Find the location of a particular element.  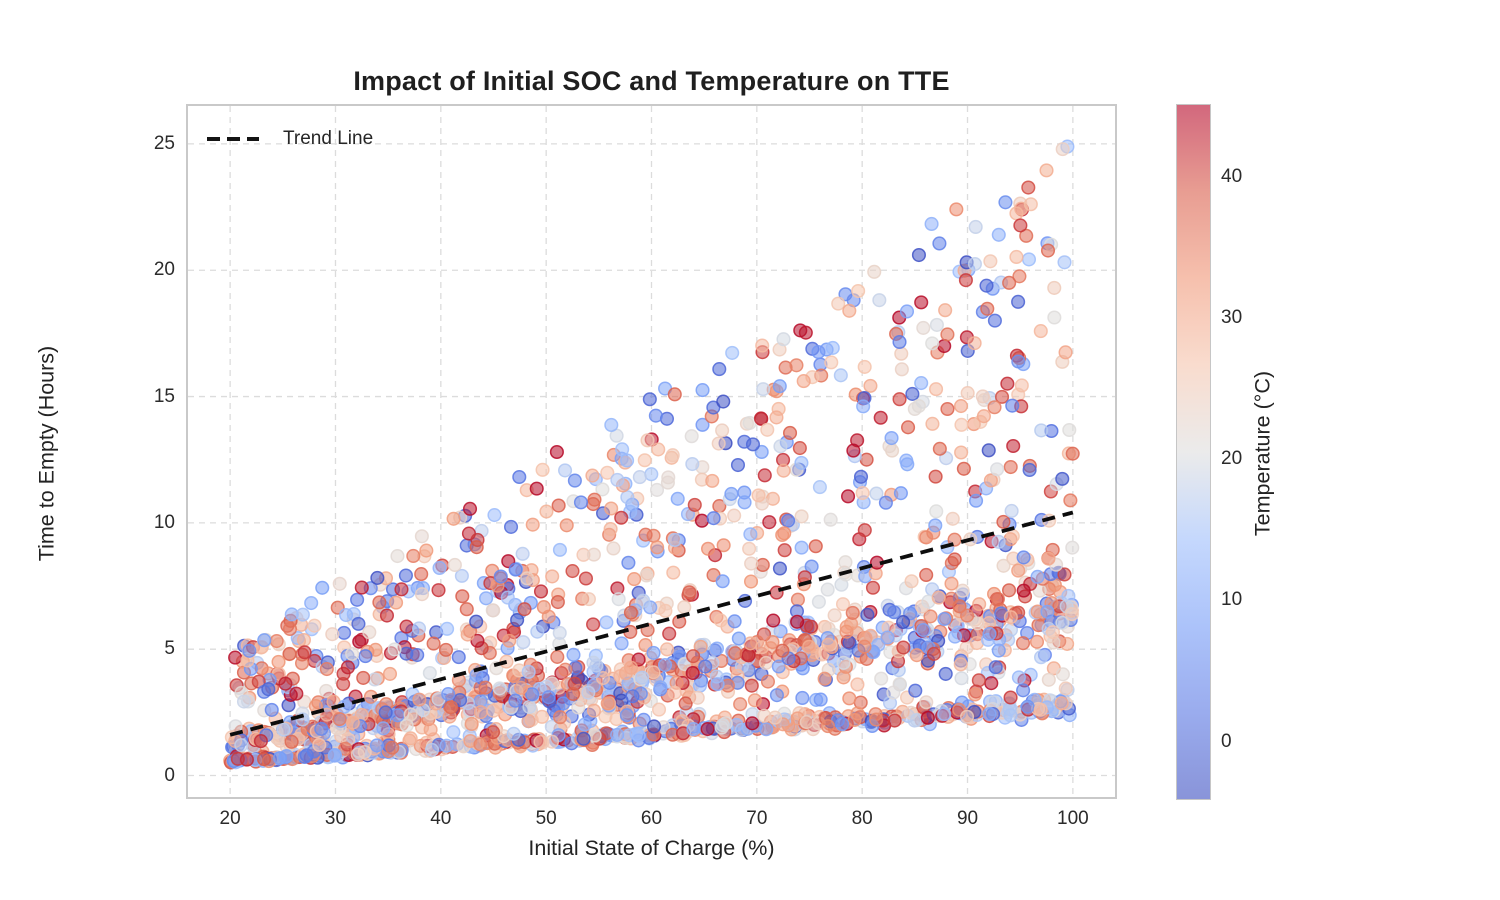

colorbar-tick-label: 40 is located at coordinates (1232, 176).